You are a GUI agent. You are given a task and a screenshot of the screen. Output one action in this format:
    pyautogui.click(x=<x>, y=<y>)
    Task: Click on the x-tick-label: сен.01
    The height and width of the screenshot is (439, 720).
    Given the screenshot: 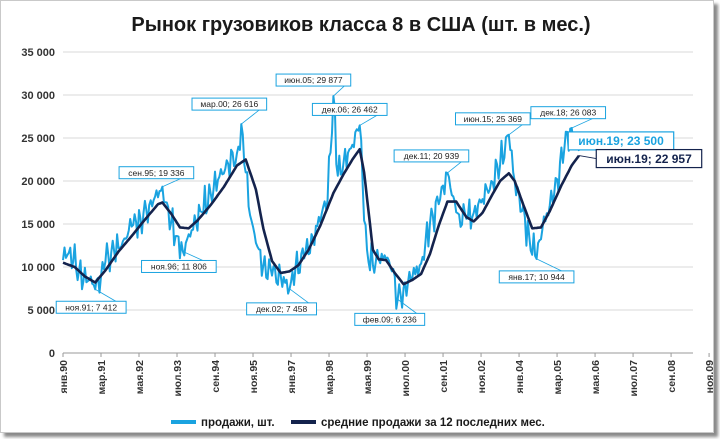 What is the action you would take?
    pyautogui.click(x=444, y=376)
    